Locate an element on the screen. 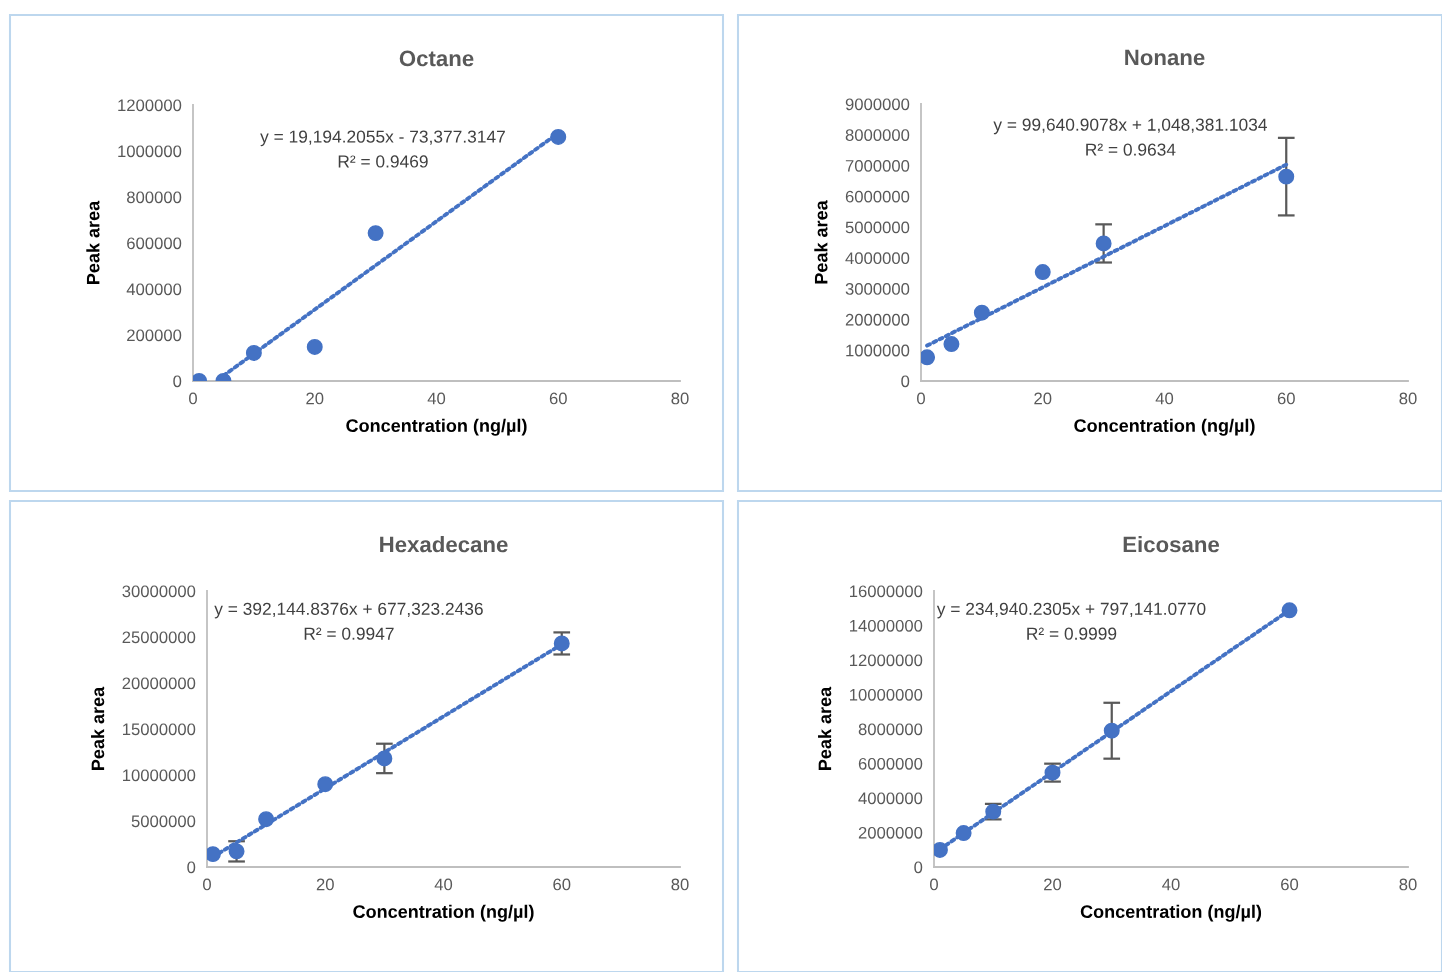  y-tick-label: 15000000 is located at coordinates (159, 729).